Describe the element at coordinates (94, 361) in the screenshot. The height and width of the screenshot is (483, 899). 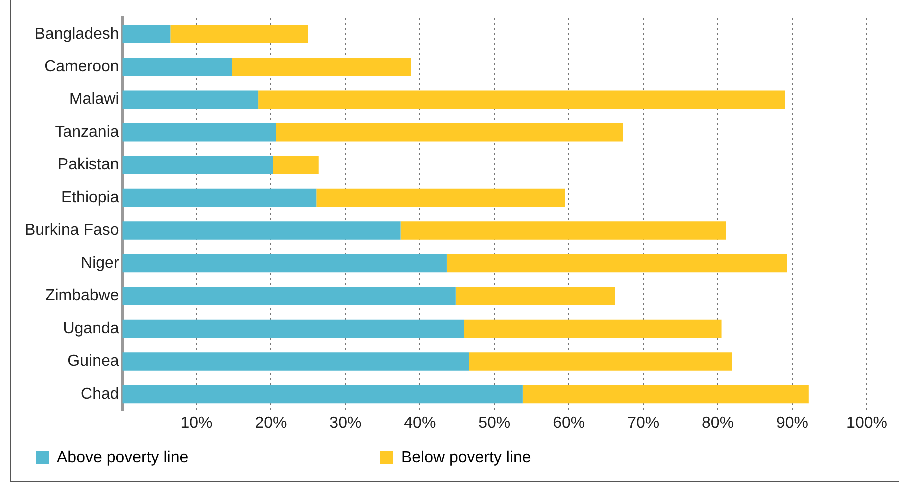
I see `y-tick-label: Guinea` at that location.